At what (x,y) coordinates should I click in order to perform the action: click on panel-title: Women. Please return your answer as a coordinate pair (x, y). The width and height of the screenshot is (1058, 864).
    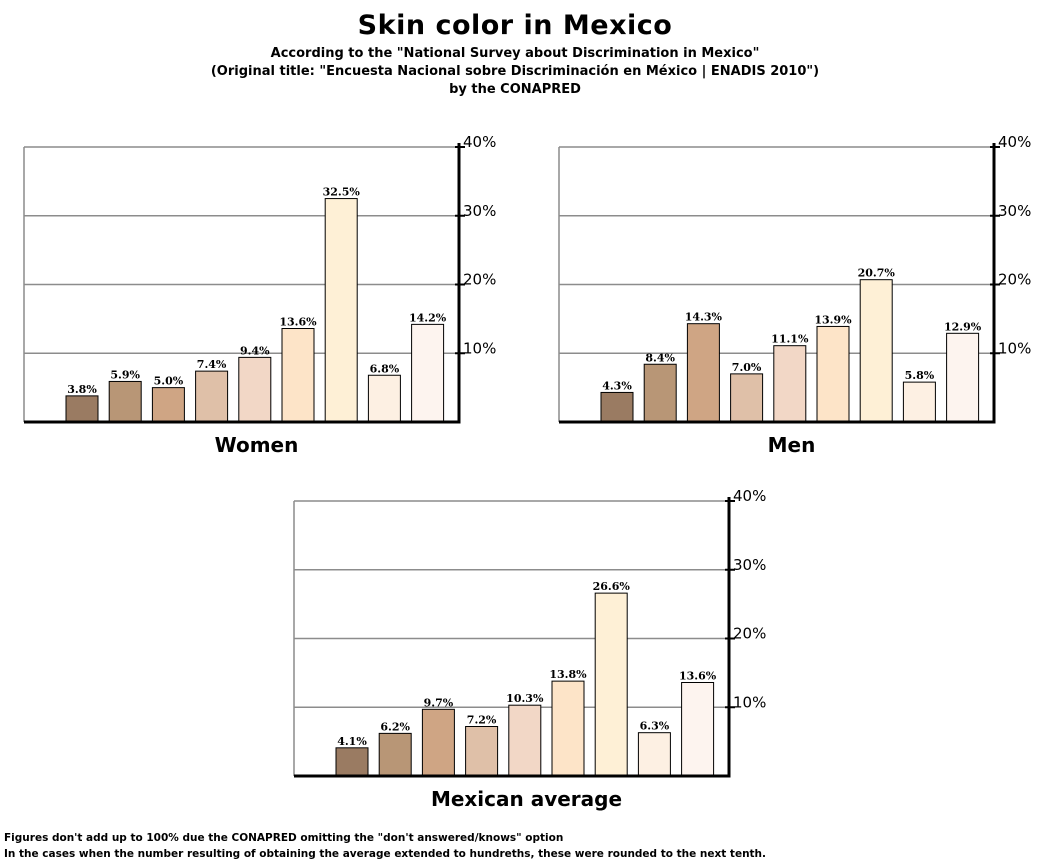
    Looking at the image, I should click on (257, 445).